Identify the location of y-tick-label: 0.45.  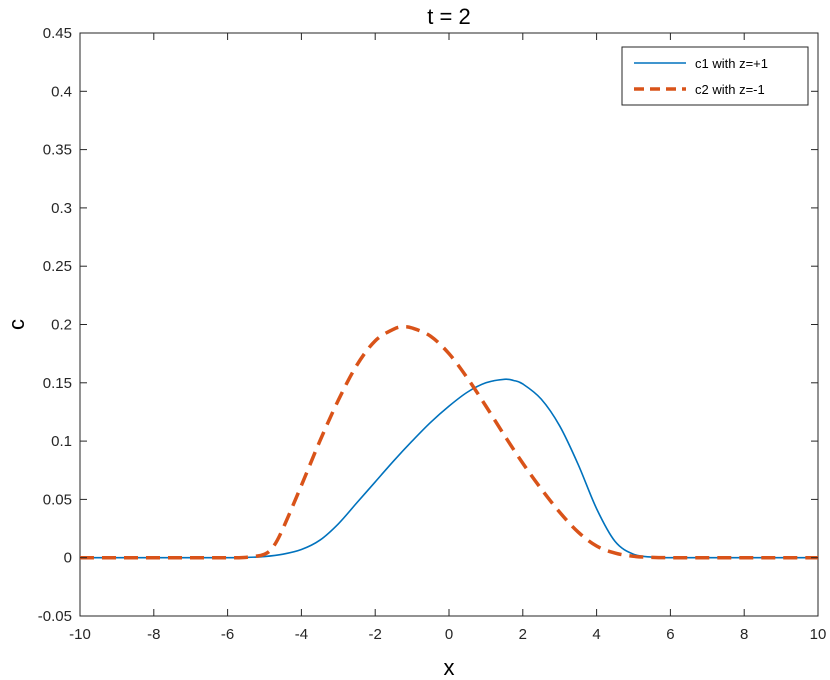
(57, 33).